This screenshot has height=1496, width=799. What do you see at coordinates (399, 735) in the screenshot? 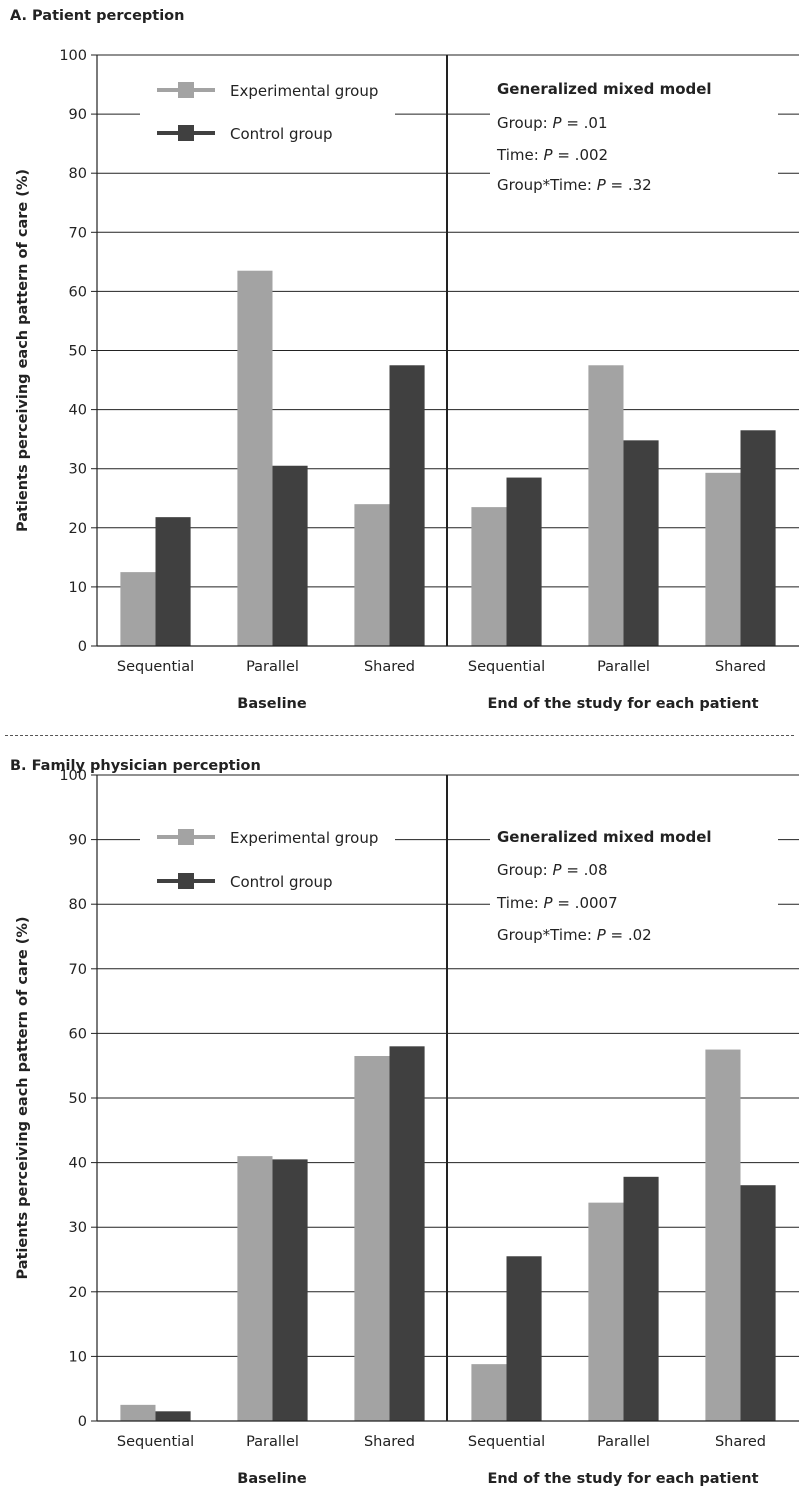
I see `panel-divider` at bounding box center [399, 735].